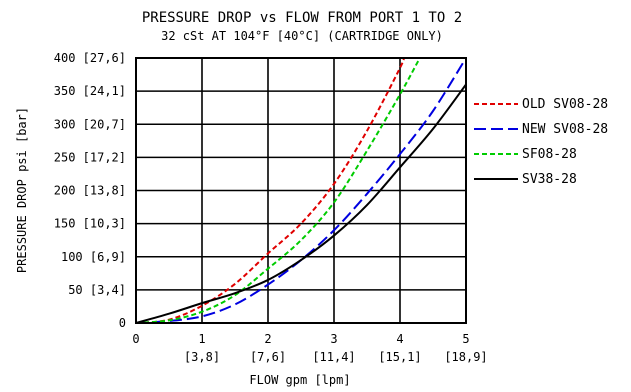 This screenshot has height=392, width=631. I want to click on chart-title: PRESSURE DROP vs FLOW FROM PORT 1 TO 2, so click(302, 18).